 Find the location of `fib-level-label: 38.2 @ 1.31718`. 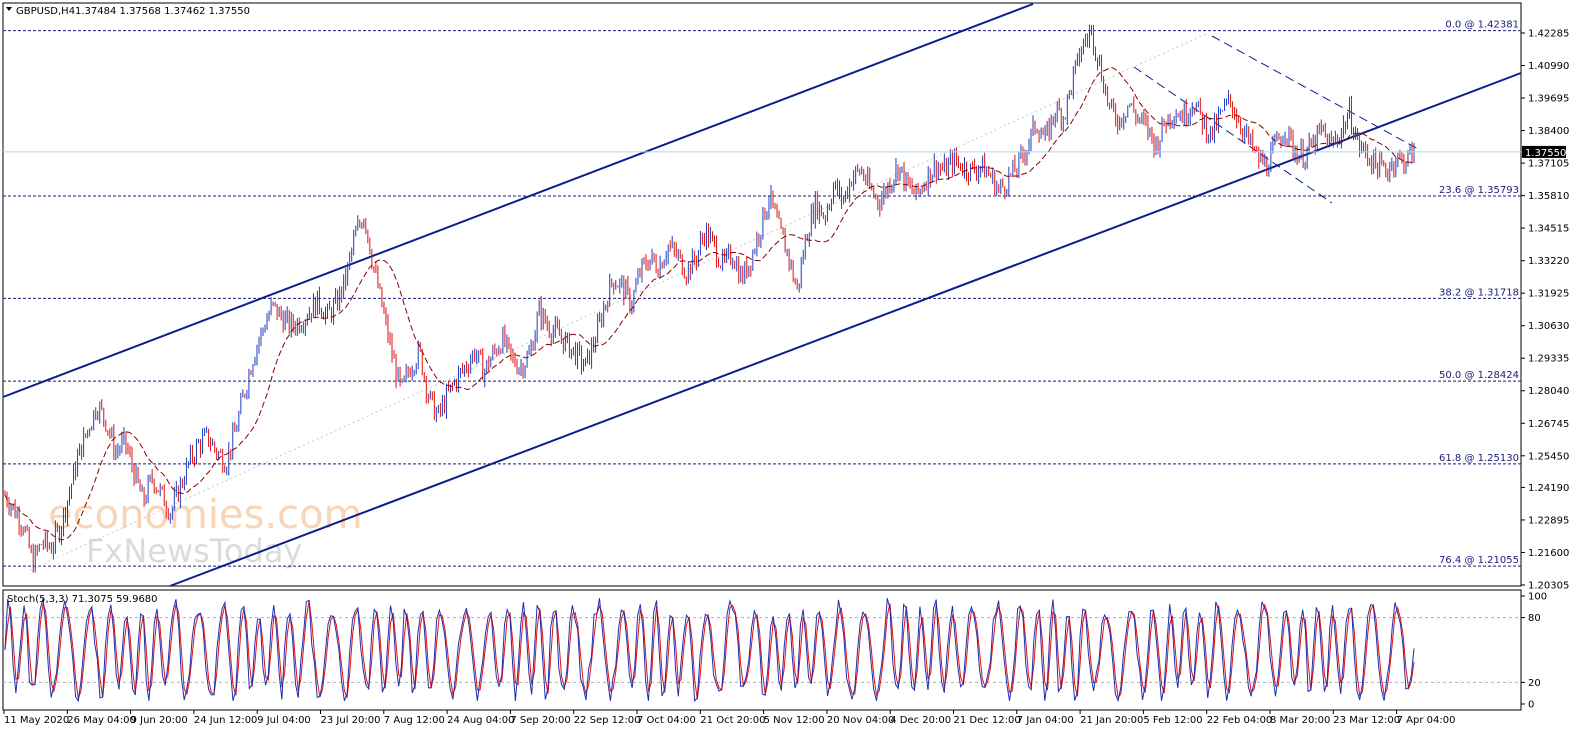

fib-level-label: 38.2 @ 1.31718 is located at coordinates (1479, 292).